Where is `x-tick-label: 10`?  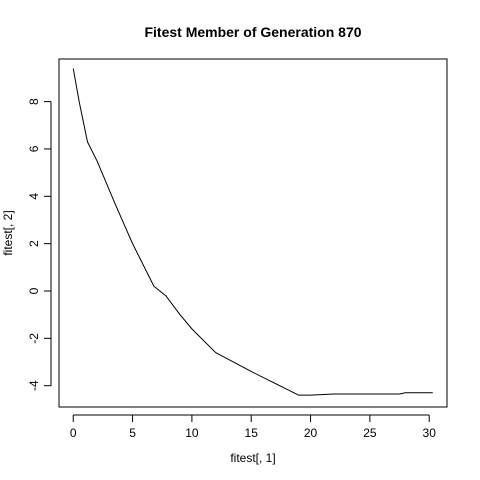
x-tick-label: 10 is located at coordinates (192, 433).